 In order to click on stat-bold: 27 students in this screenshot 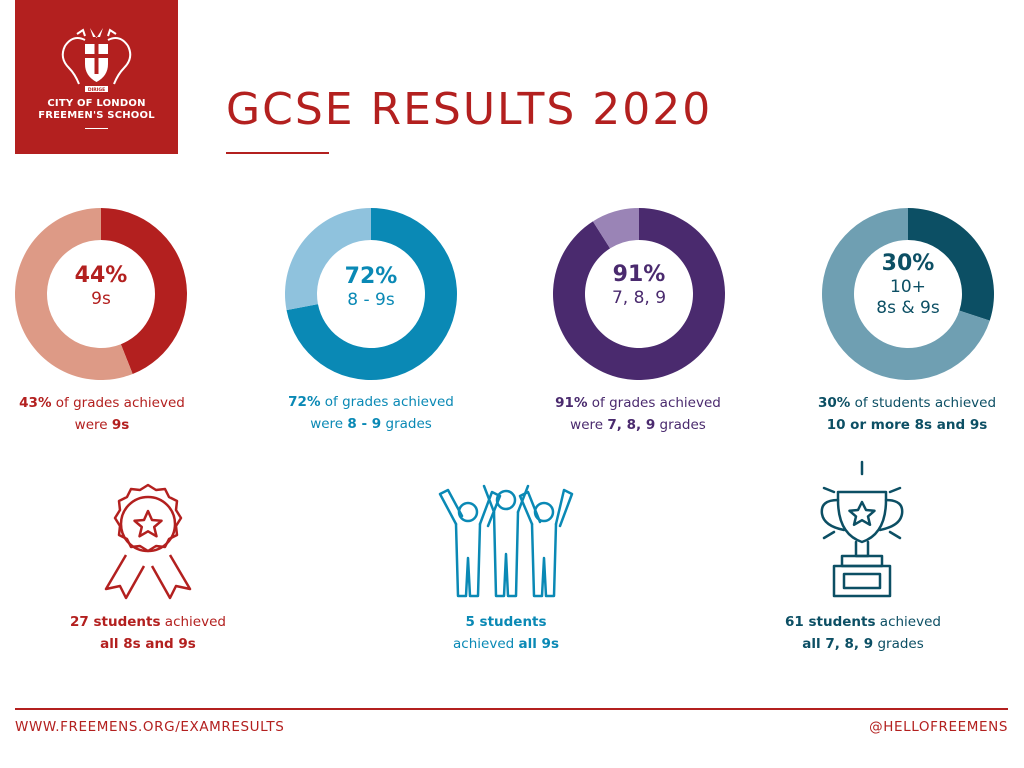, I will do `click(115, 622)`.